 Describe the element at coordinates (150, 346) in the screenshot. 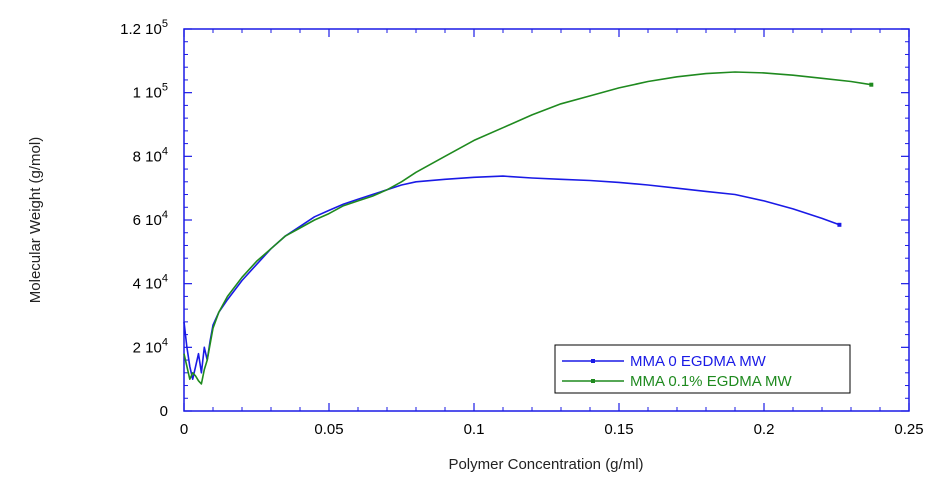

I see `y-tick-label: 2 104` at that location.